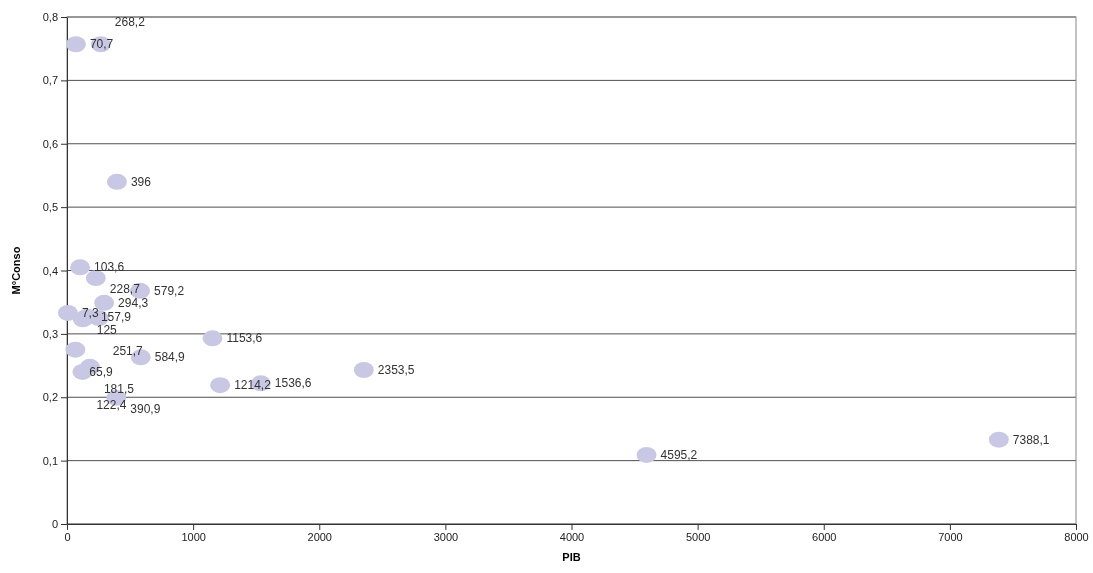 Image resolution: width=1093 pixels, height=573 pixels. What do you see at coordinates (90, 312) in the screenshot?
I see `annotation: 7,3` at bounding box center [90, 312].